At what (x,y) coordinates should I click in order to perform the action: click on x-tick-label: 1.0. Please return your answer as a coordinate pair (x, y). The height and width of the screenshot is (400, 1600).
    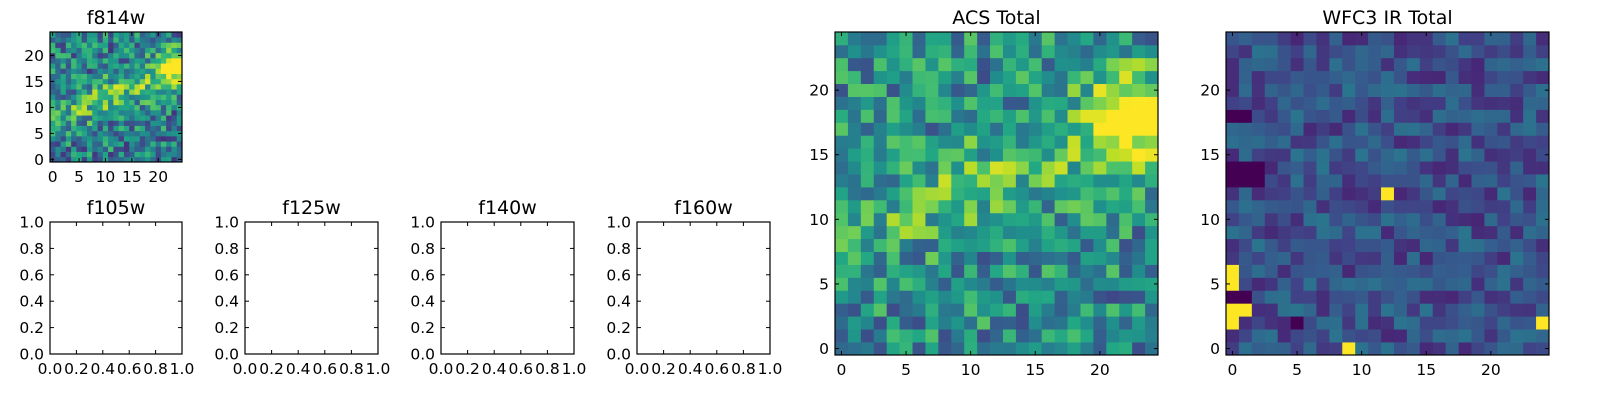
    Looking at the image, I should click on (770, 369).